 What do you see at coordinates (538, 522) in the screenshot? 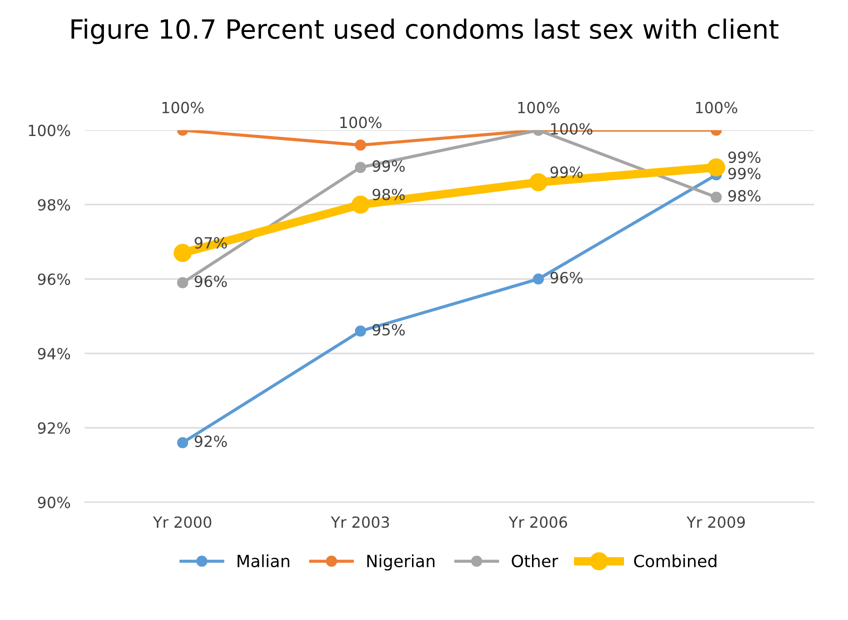
I see `x-tick-label: Yr 2006` at bounding box center [538, 522].